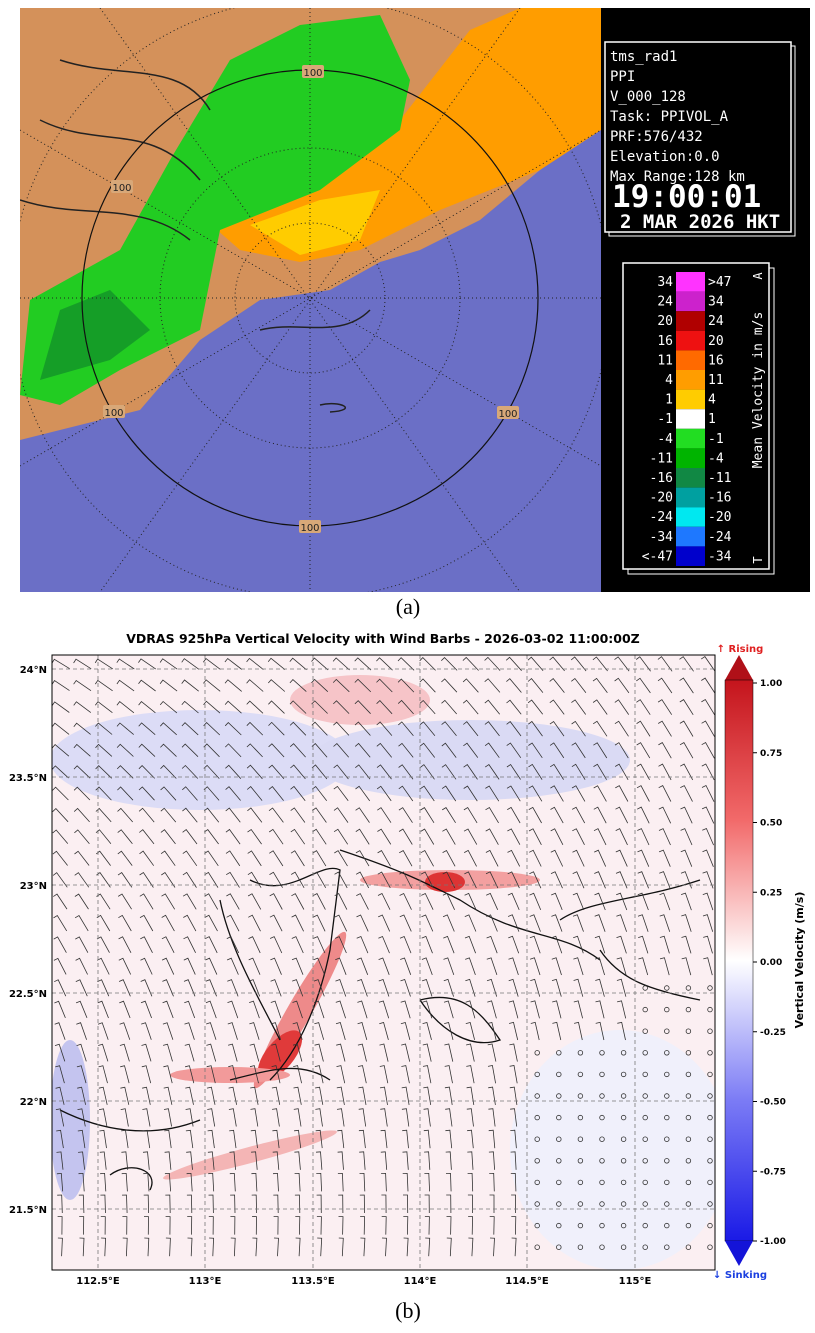 The image size is (815, 1333). What do you see at coordinates (773, 1103) in the screenshot?
I see `colorbar-tick-label: -0.50` at bounding box center [773, 1103].